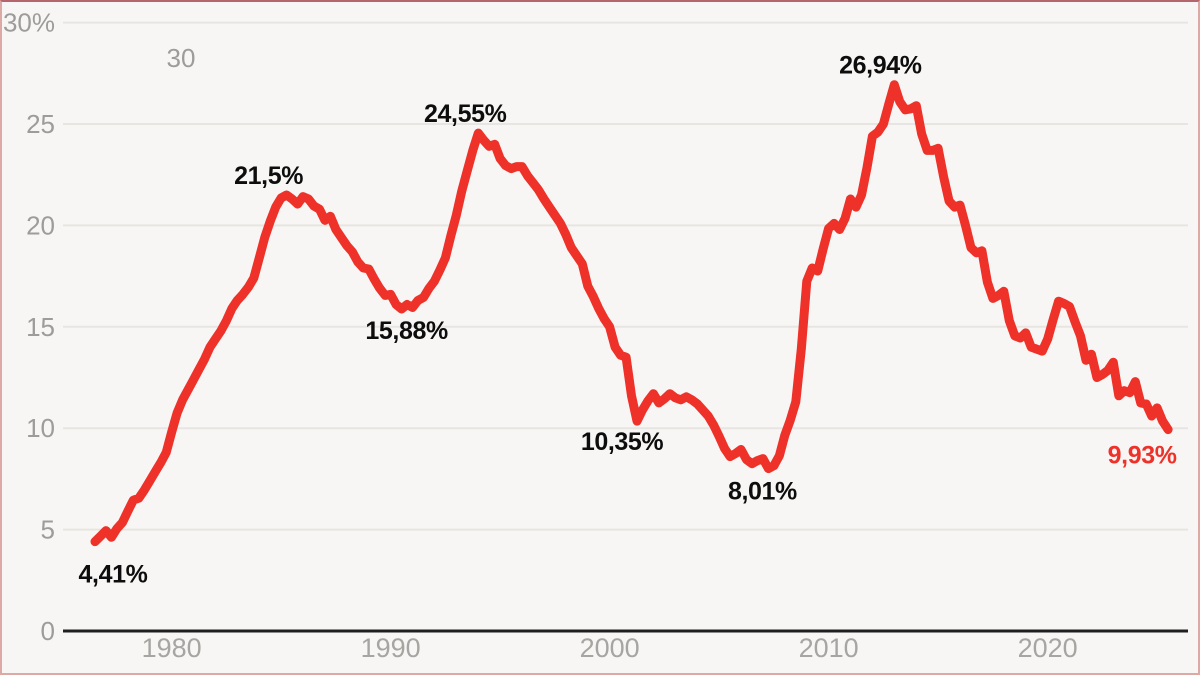 This screenshot has height=675, width=1200. I want to click on x-tick-label: 2010, so click(829, 648).